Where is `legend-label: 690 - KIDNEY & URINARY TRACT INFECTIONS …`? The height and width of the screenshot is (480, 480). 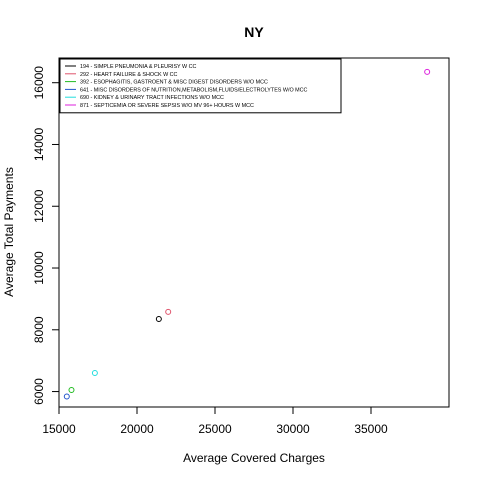
legend-label: 690 - KIDNEY & URINARY TRACT INFECTIONS … is located at coordinates (152, 98).